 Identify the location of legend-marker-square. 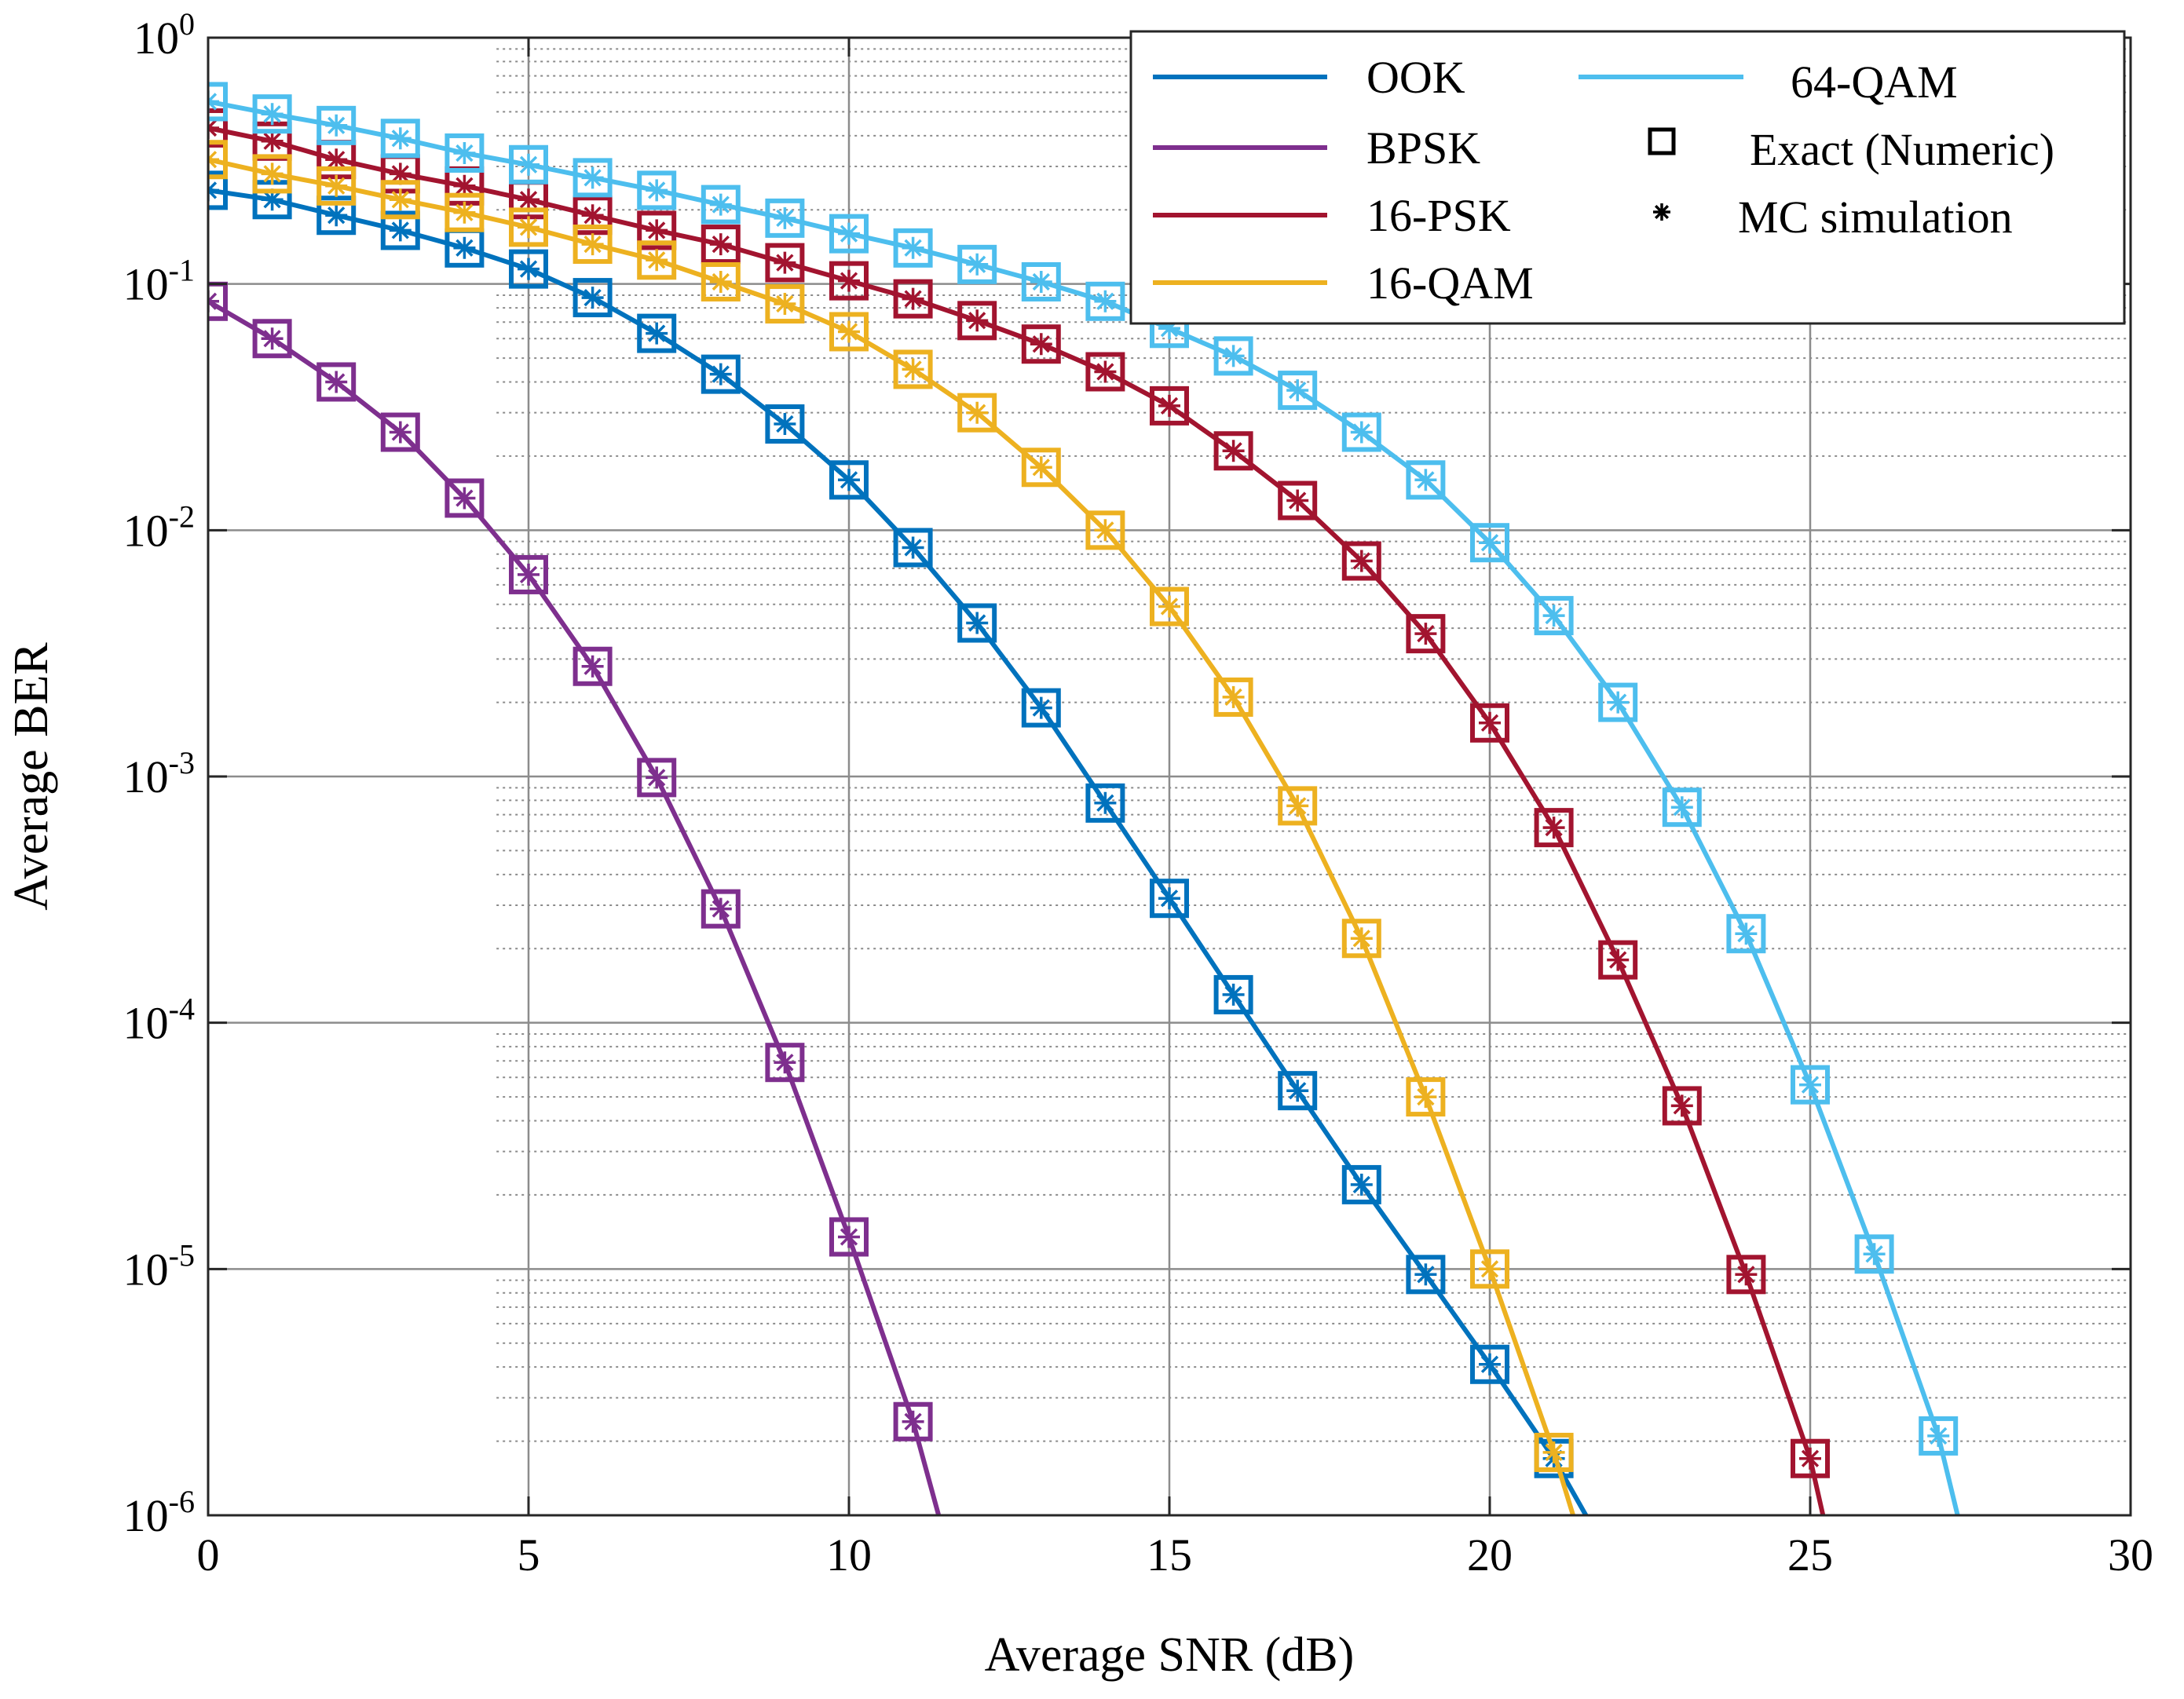
(1662, 141).